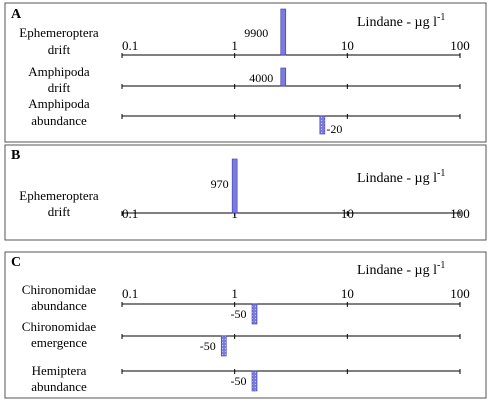 Image resolution: width=490 pixels, height=403 pixels. What do you see at coordinates (256, 33) in the screenshot?
I see `bar-value-label: 9900` at bounding box center [256, 33].